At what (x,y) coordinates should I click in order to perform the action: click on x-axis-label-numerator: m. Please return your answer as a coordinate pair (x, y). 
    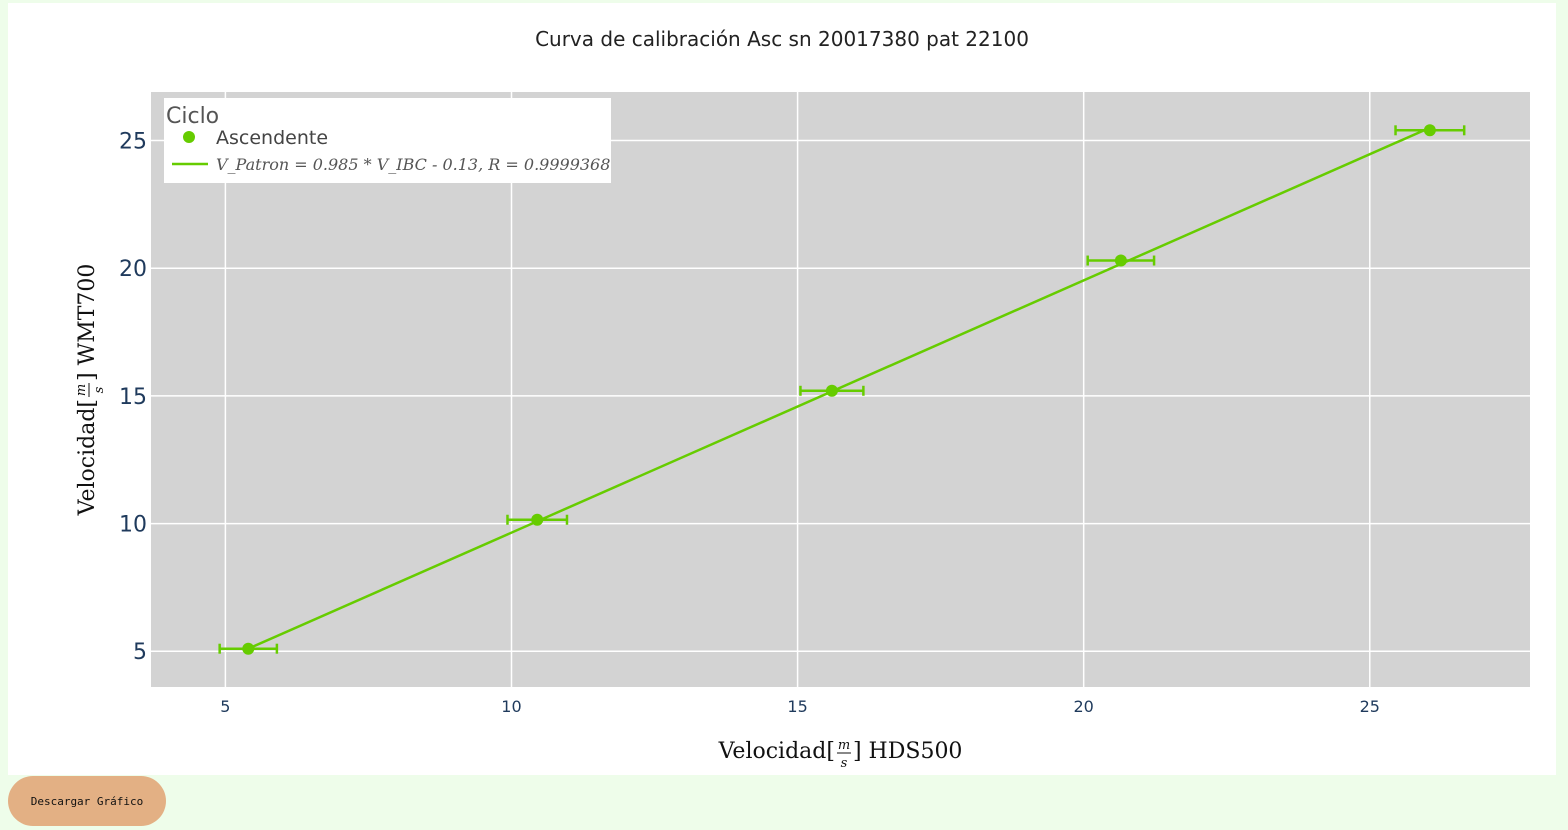
    Looking at the image, I should click on (844, 745).